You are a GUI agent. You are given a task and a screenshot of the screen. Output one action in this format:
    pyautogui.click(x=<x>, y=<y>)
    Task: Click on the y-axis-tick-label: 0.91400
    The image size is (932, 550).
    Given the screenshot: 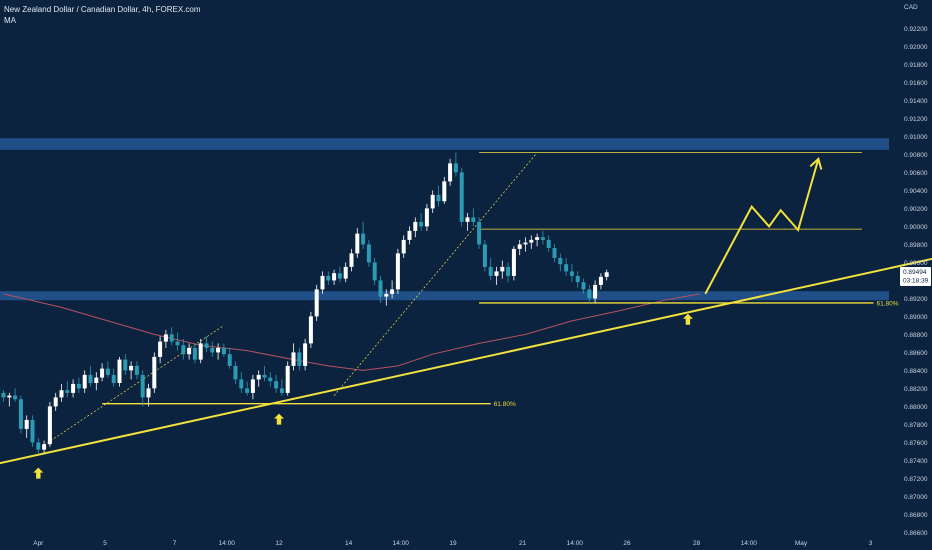 What is the action you would take?
    pyautogui.click(x=916, y=101)
    